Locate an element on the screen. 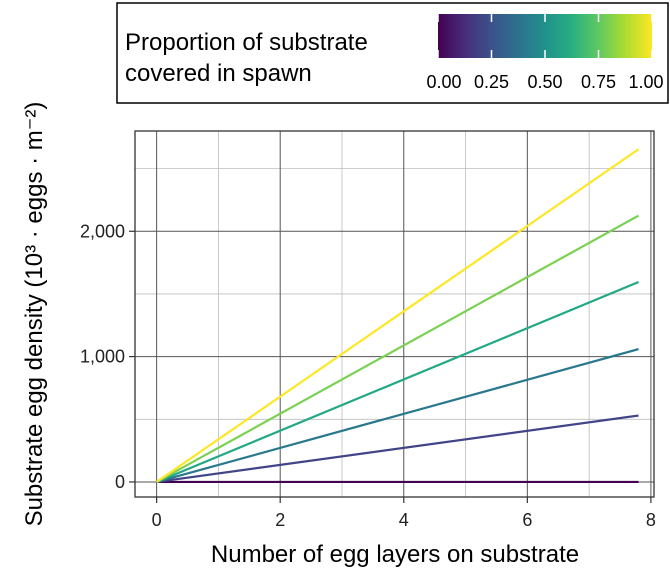 This screenshot has width=670, height=571. x-tick-label: 2 is located at coordinates (280, 520).